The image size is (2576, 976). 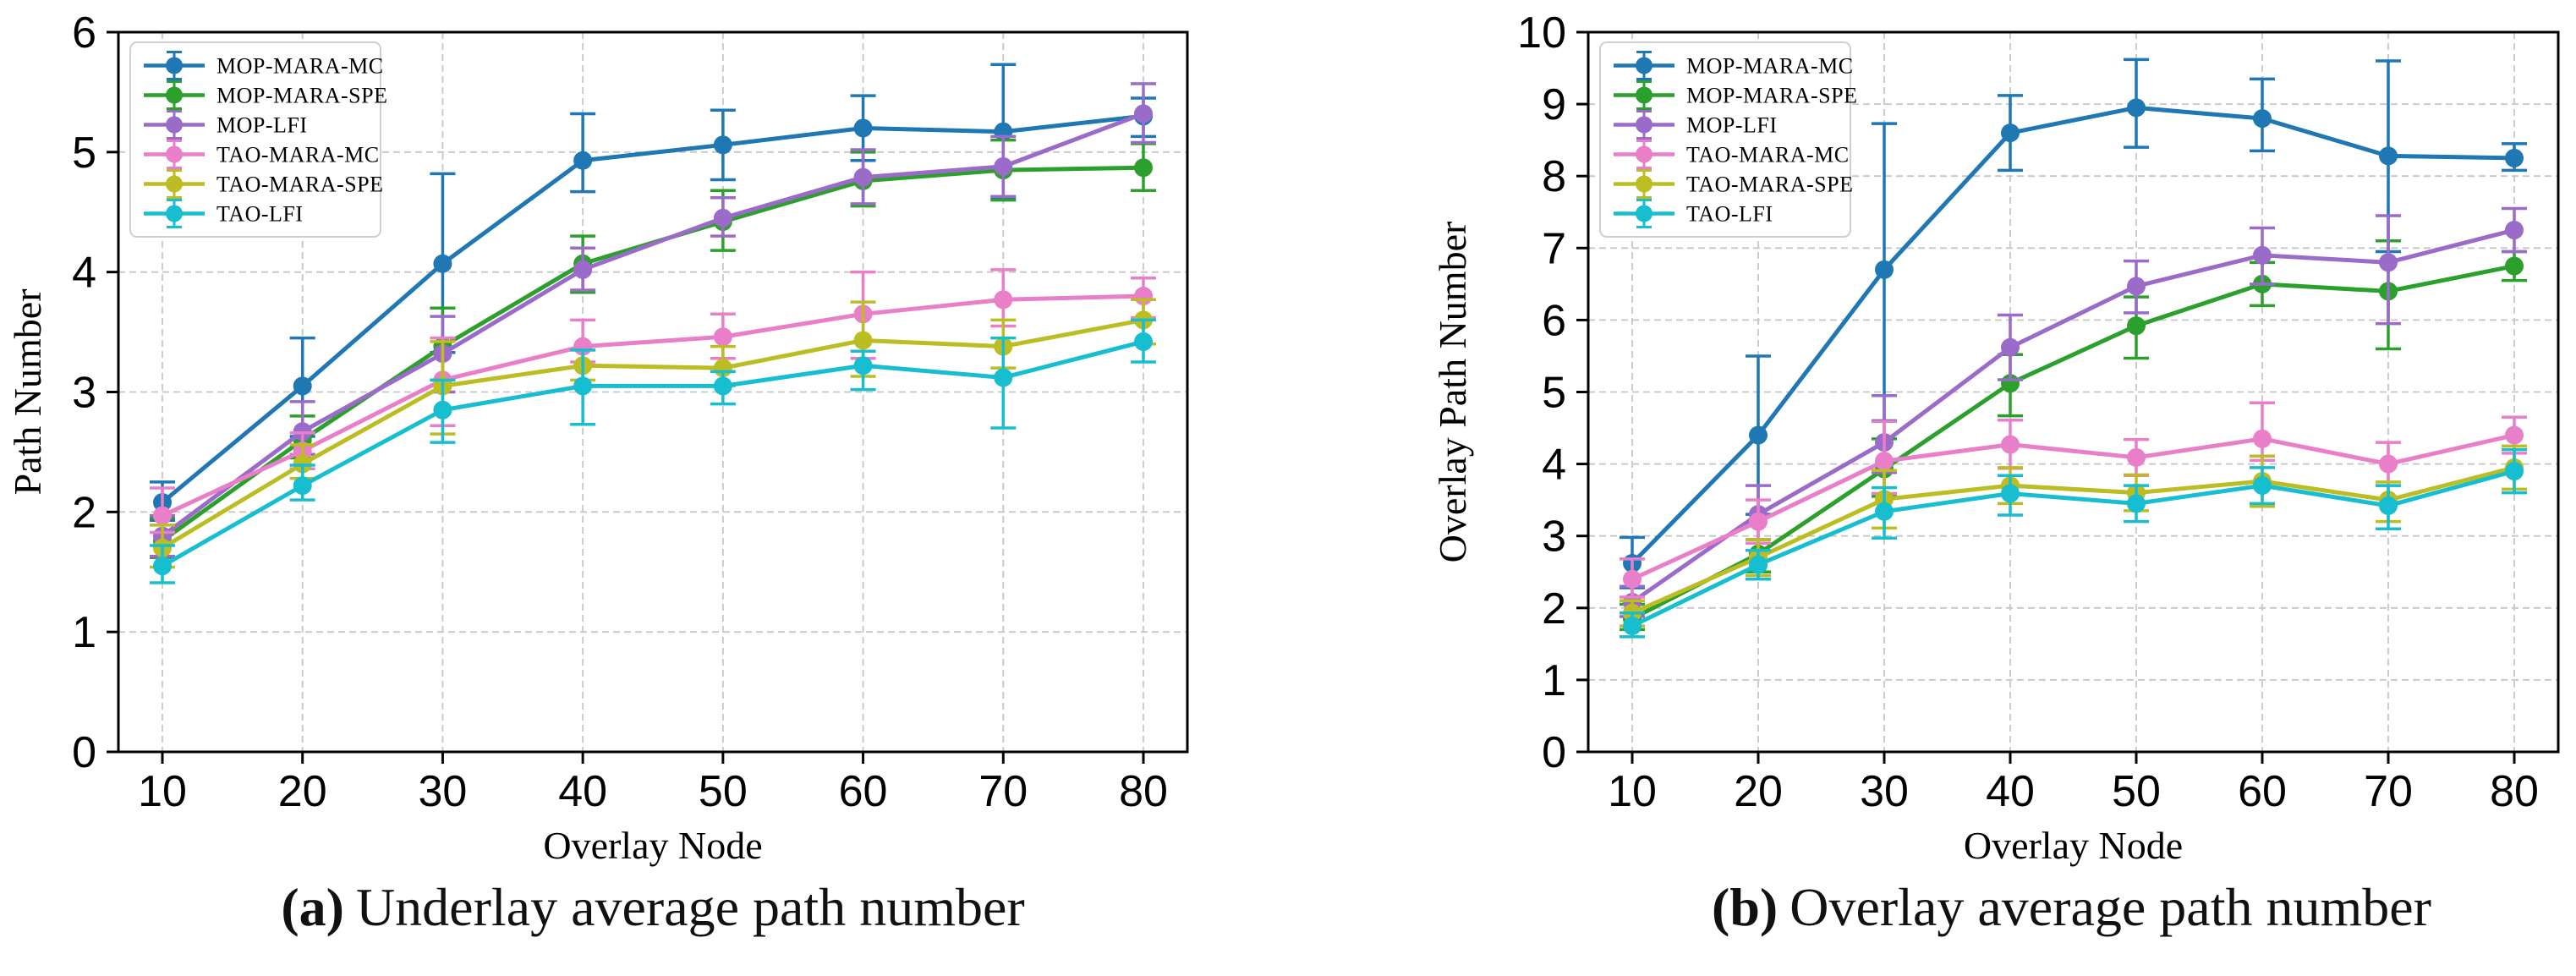 I want to click on x-tick-label: 10, so click(x=1632, y=791).